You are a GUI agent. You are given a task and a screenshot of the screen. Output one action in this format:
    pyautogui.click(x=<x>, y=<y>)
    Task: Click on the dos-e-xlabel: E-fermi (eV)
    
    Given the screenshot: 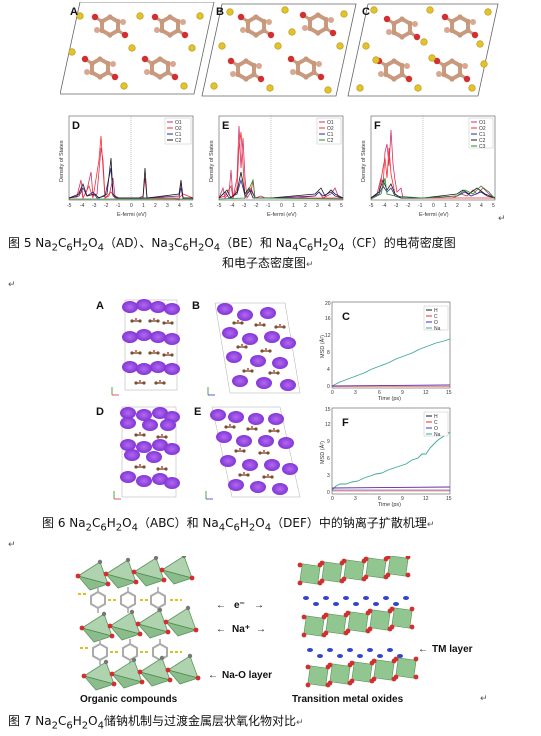 What is the action you would take?
    pyautogui.click(x=282, y=215)
    